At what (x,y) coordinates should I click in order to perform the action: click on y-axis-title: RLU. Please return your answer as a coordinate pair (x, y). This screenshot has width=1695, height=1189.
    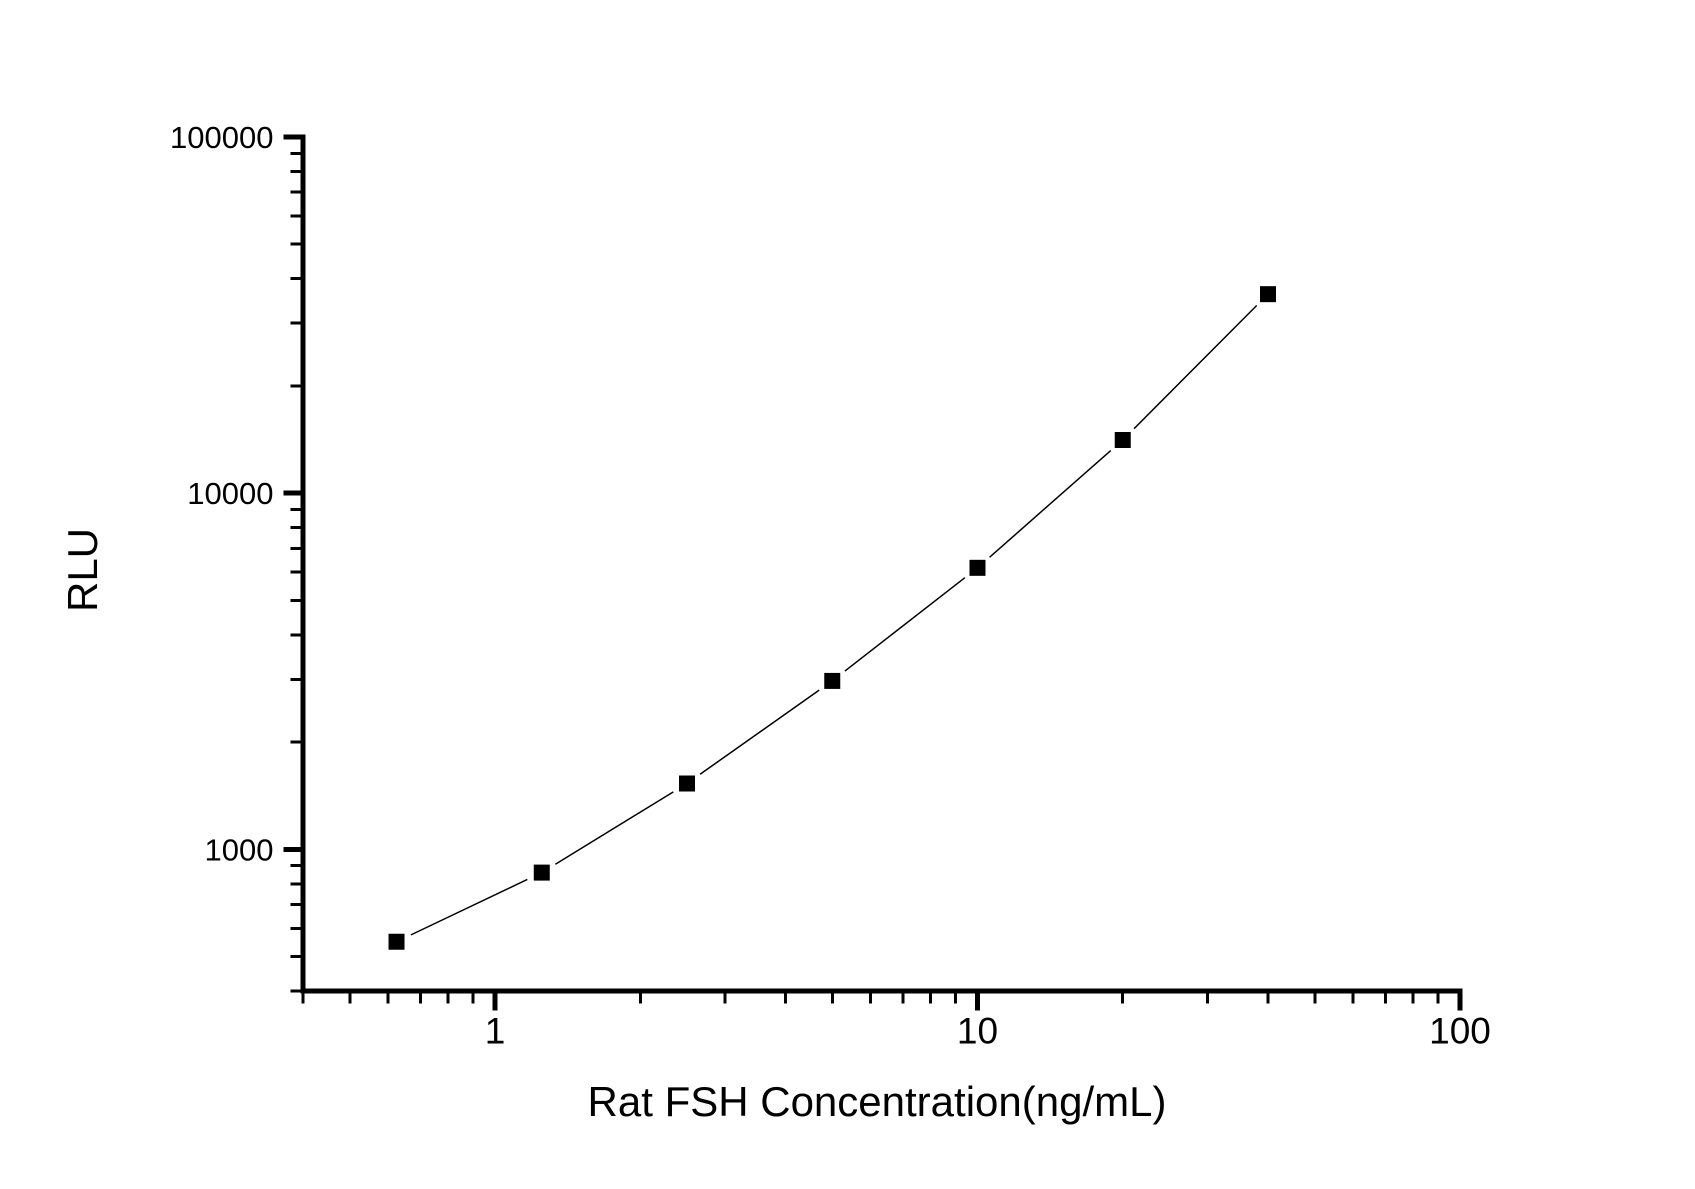
    Looking at the image, I should click on (82, 570).